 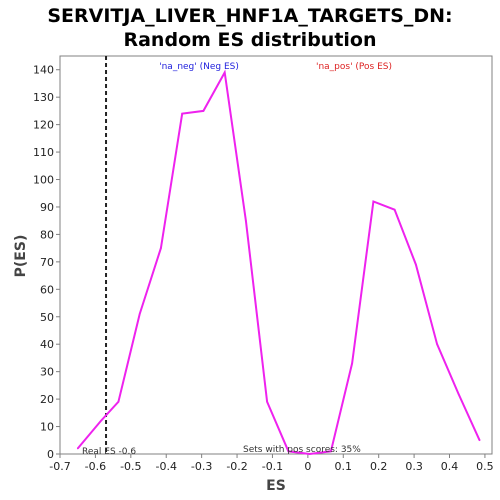 I want to click on x-tick-label: -0.2, so click(x=236, y=466).